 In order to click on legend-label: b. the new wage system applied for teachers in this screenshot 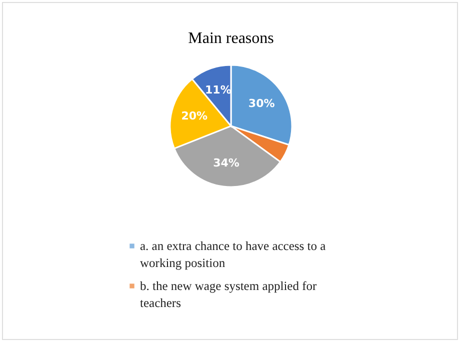, I will do `click(229, 294)`.